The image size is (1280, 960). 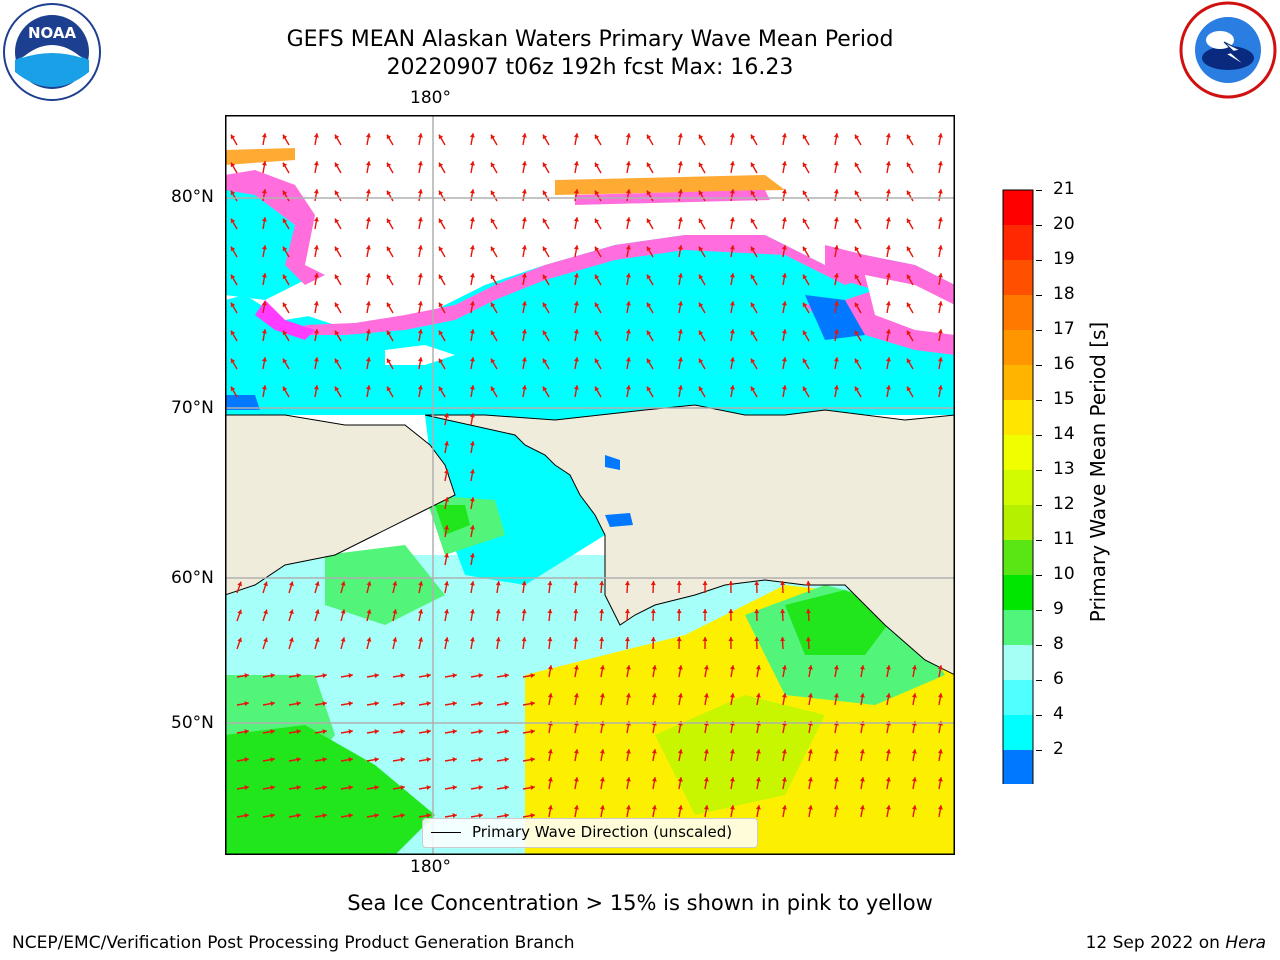 I want to click on lat-label-70: 70°N, so click(x=192, y=408).